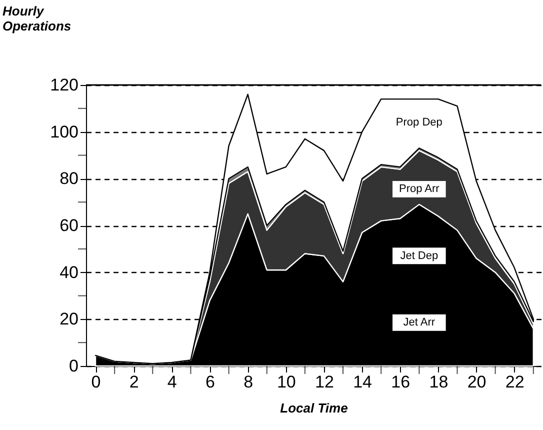  I want to click on x-tick-label: 4, so click(172, 382).